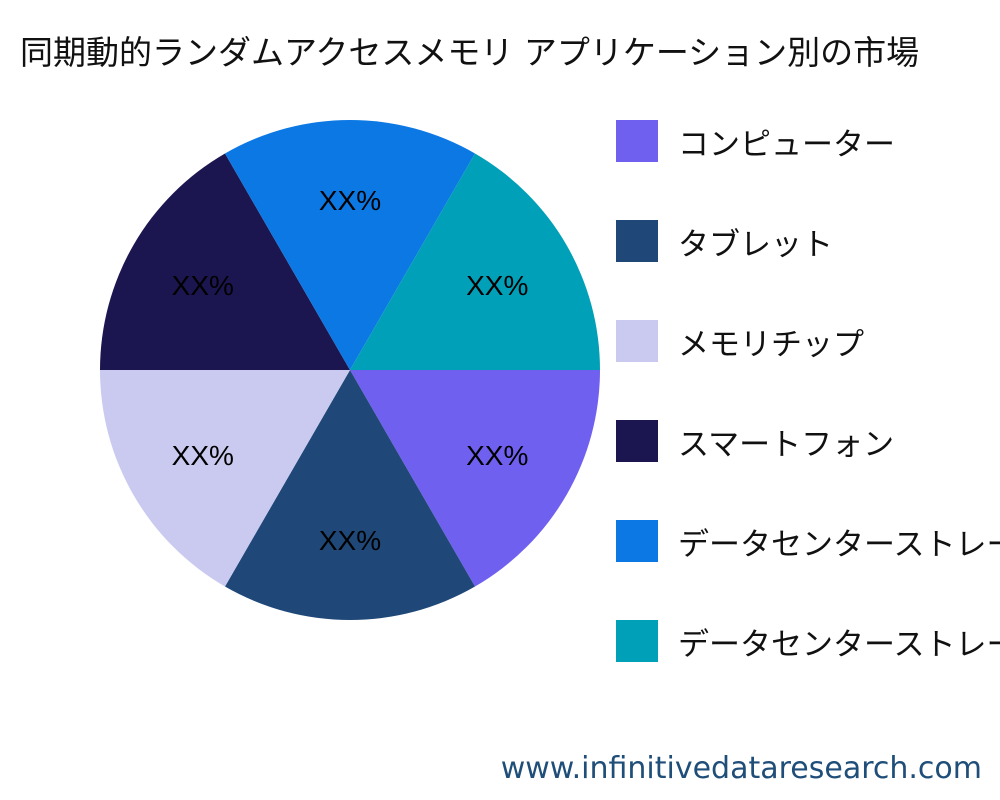 The image size is (1000, 800). I want to click on legend-label: スマートフォン, so click(786, 445).